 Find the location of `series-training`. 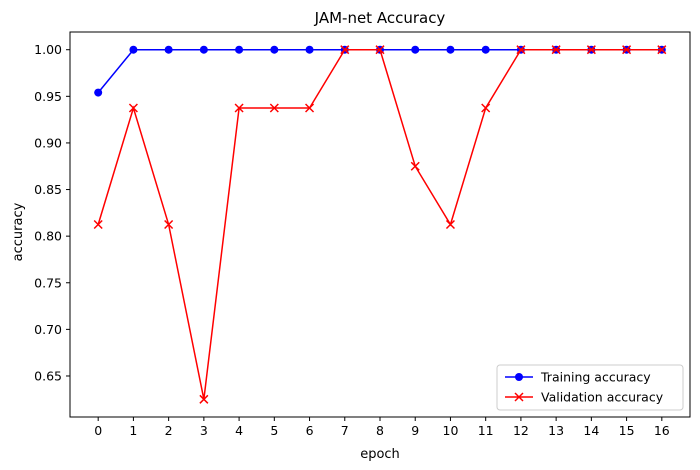

series-training is located at coordinates (380, 71).